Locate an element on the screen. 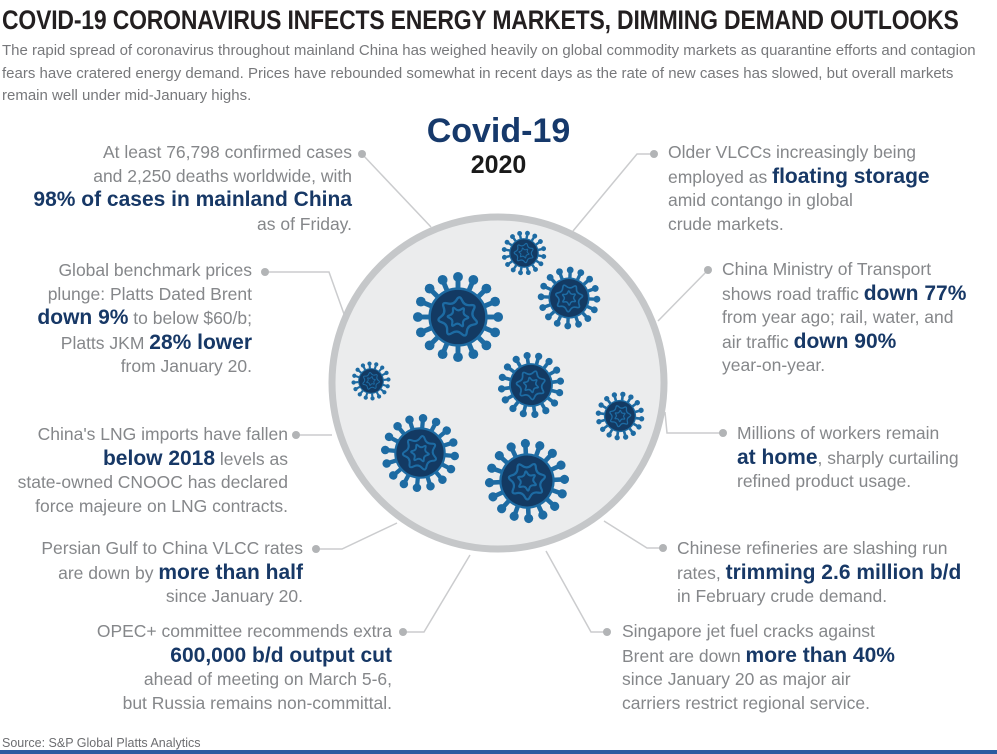 This screenshot has height=754, width=997. callout-text: air traffic is located at coordinates (758, 341).